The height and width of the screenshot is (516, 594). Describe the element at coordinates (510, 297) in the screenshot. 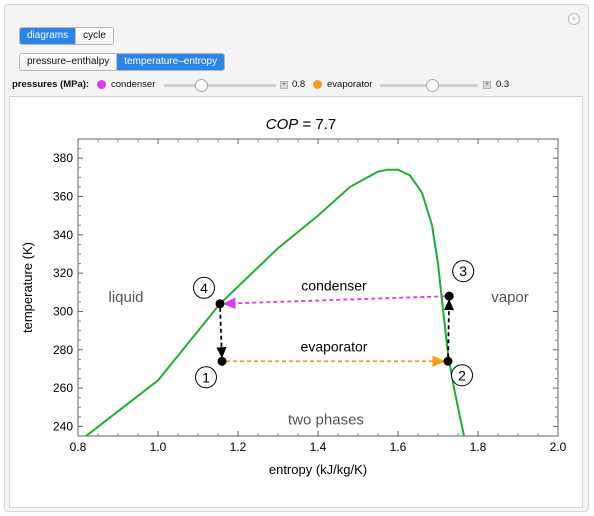

I see `vapor-region-label: vapor` at that location.